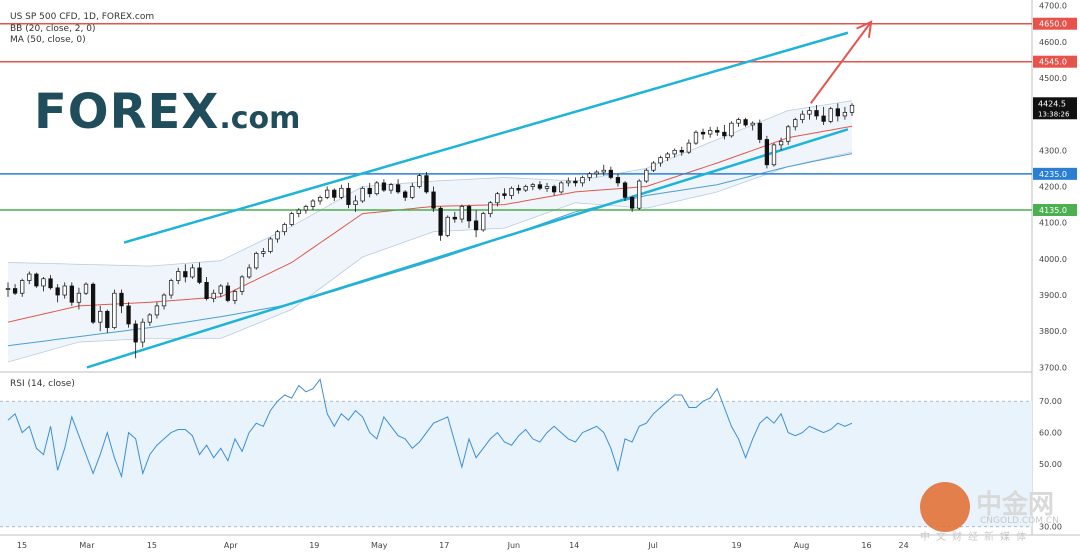  What do you see at coordinates (840, 62) in the screenshot?
I see `target-arrow` at bounding box center [840, 62].